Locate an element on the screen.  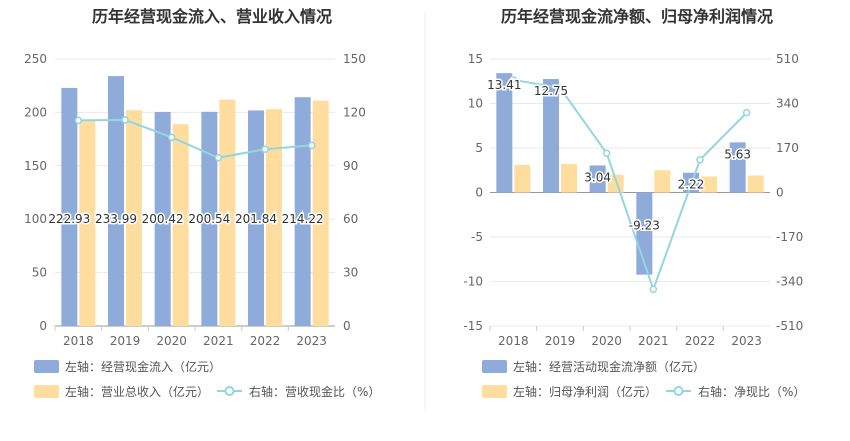
chart-title: 历年经营现金流净额、归母净利润情况 is located at coordinates (637, 16).